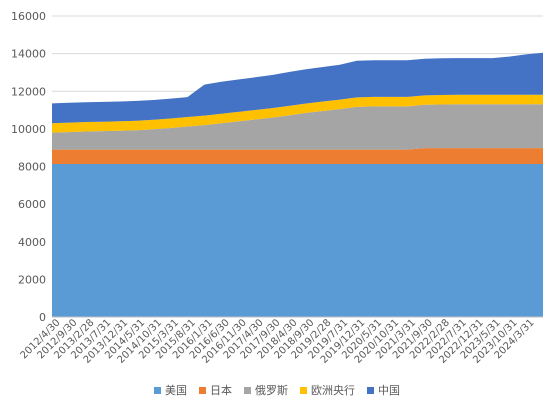  Describe the element at coordinates (42, 317) in the screenshot. I see `y-tick-label: 0` at that location.